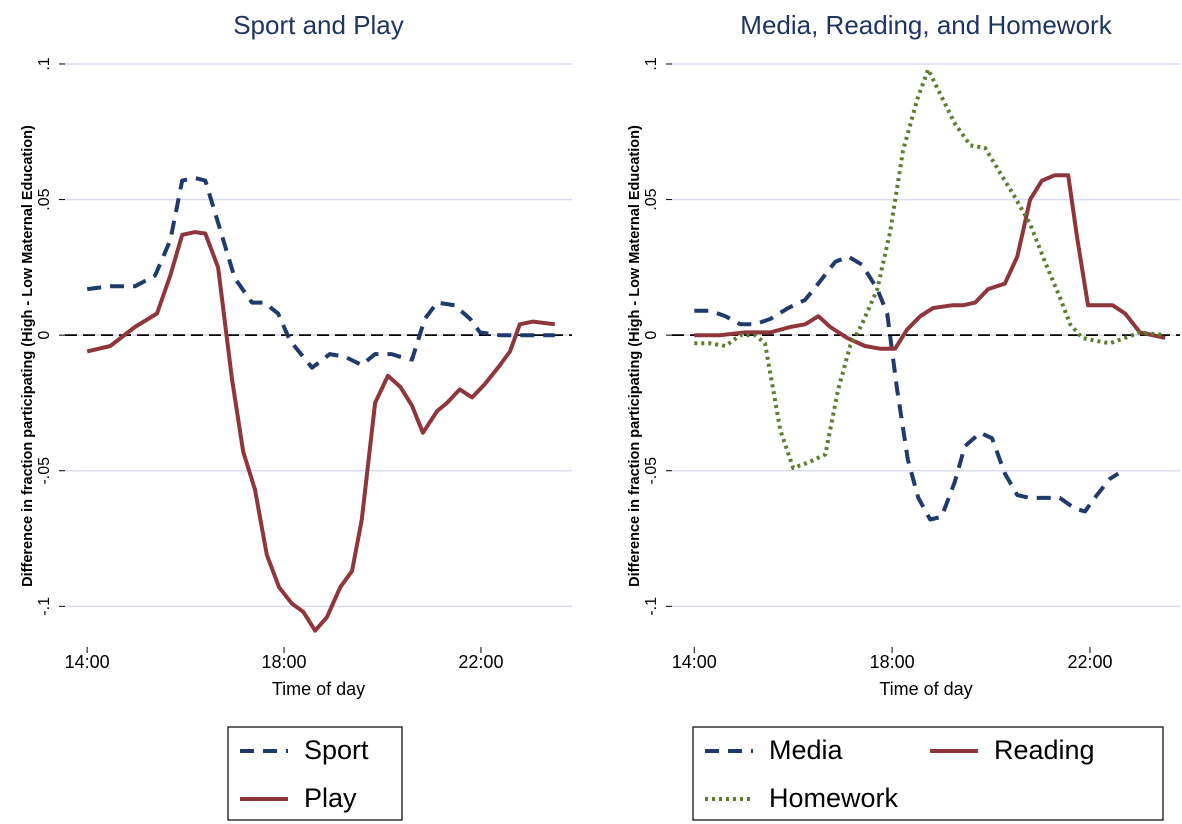  What do you see at coordinates (1044, 750) in the screenshot?
I see `legend-label: Reading` at bounding box center [1044, 750].